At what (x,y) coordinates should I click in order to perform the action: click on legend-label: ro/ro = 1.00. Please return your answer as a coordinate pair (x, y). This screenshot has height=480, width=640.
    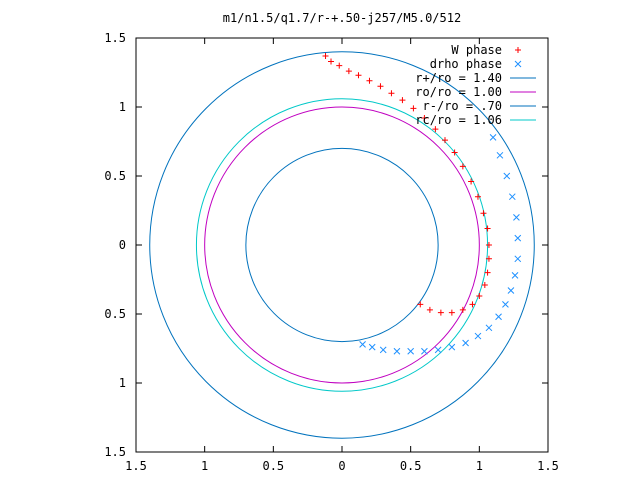
    Looking at the image, I should click on (458, 92).